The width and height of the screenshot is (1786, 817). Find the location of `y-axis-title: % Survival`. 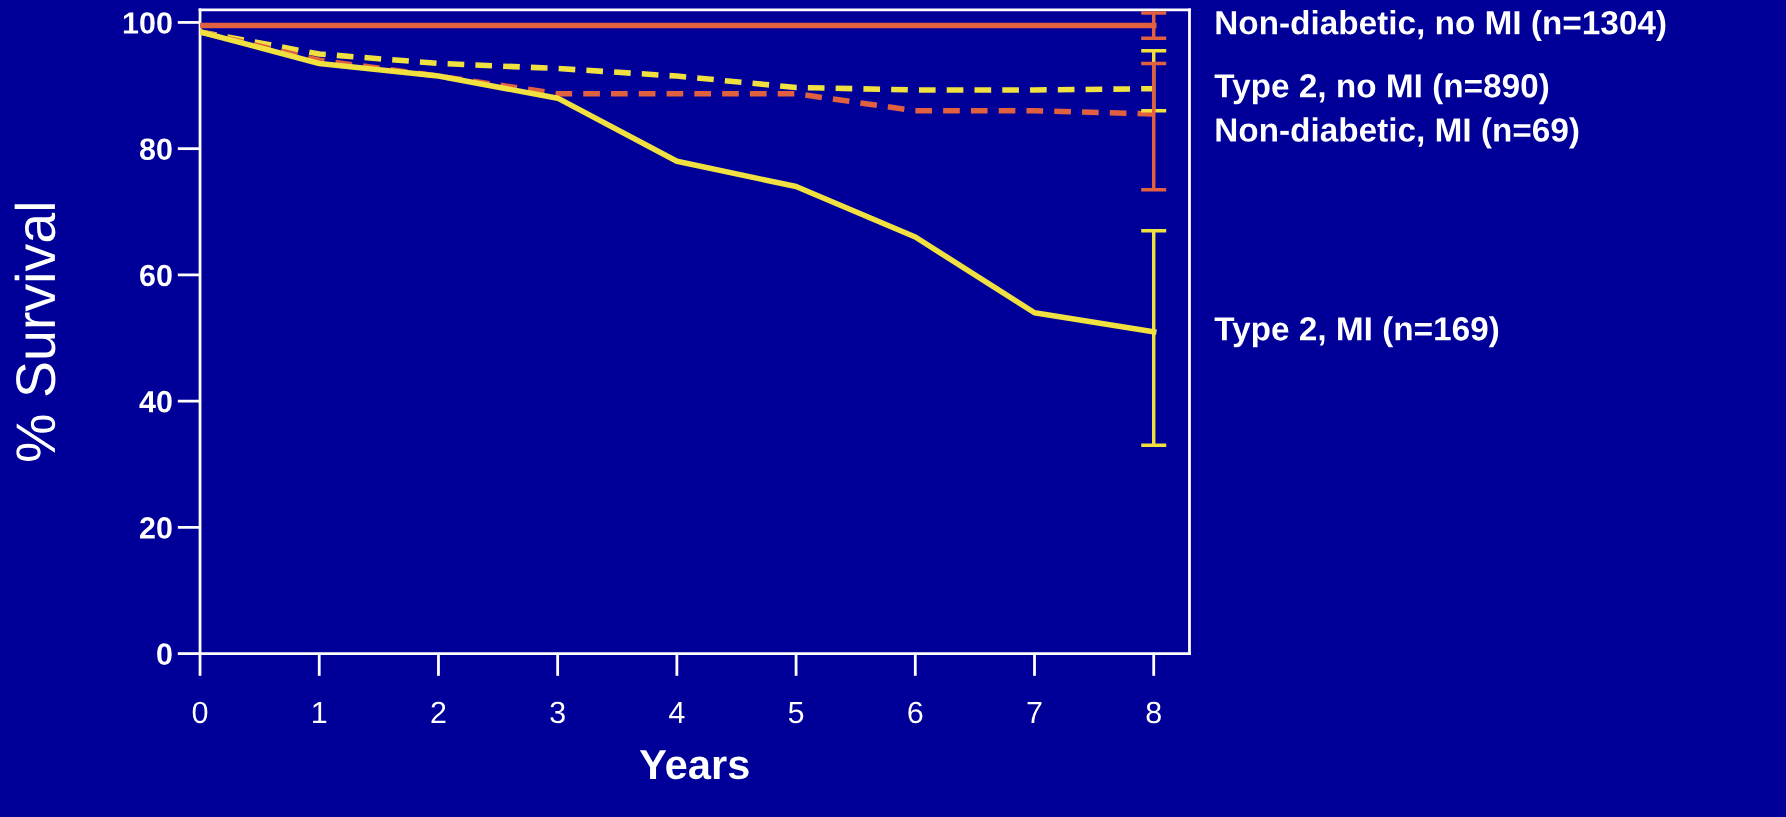

y-axis-title: % Survival is located at coordinates (35, 332).